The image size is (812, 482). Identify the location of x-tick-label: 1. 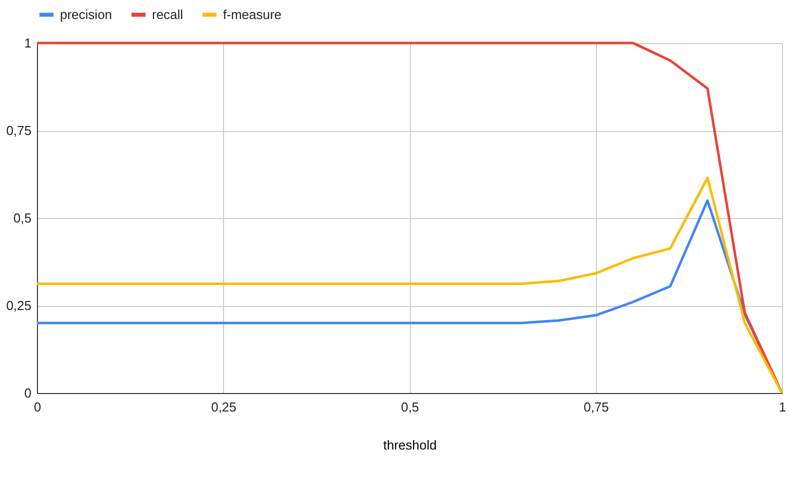
(782, 407).